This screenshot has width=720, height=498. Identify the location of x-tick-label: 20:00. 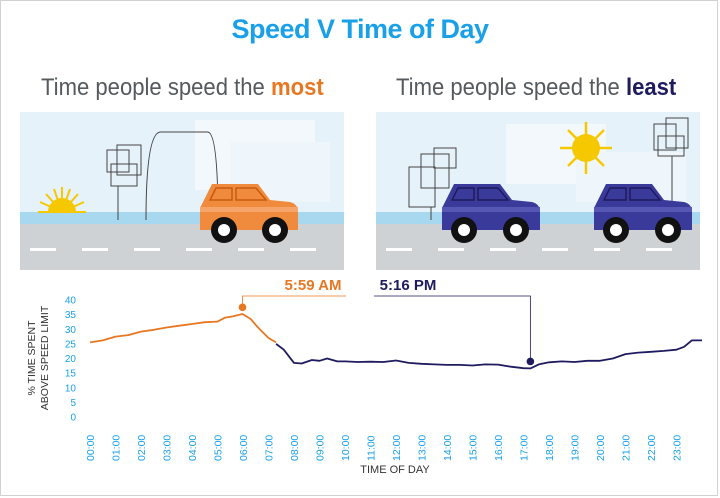
(601, 448).